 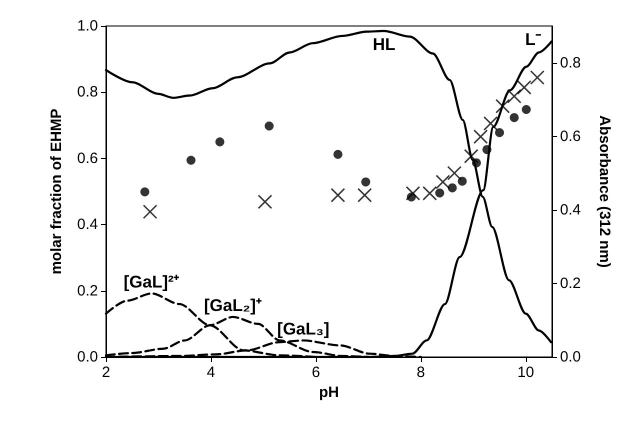 I want to click on y2-tick-label: 0.6, so click(x=570, y=136).